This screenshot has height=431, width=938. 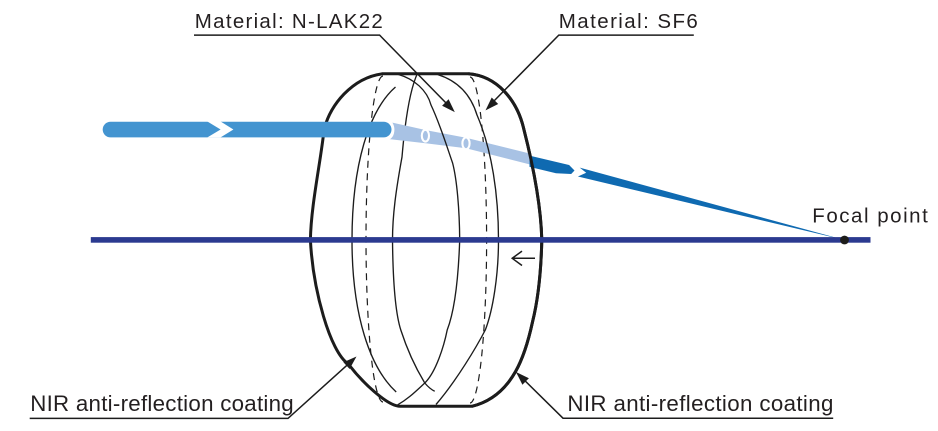 I want to click on svg-text: Material: N-LAK22, so click(x=289, y=21).